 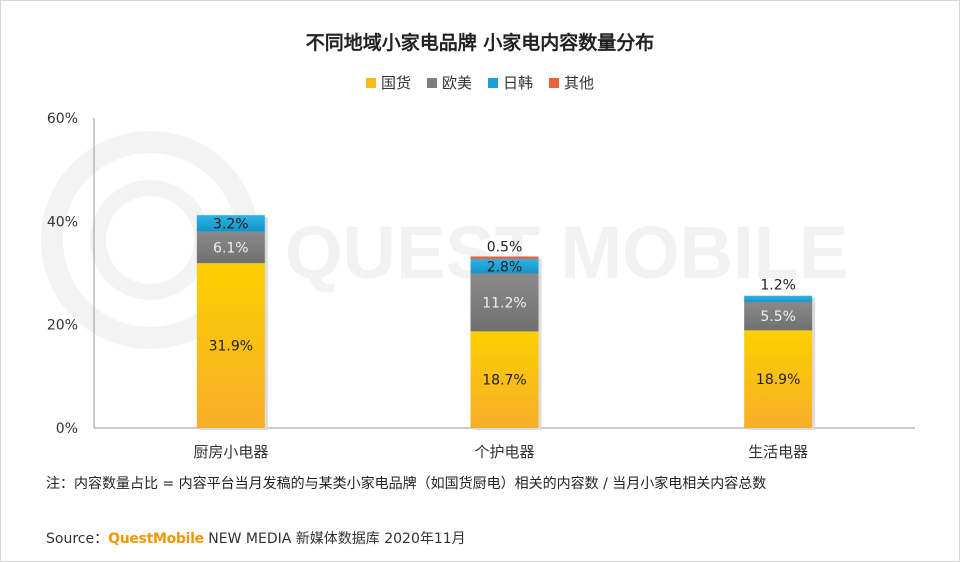 I want to click on source-brand: QuestMobile, so click(x=156, y=539).